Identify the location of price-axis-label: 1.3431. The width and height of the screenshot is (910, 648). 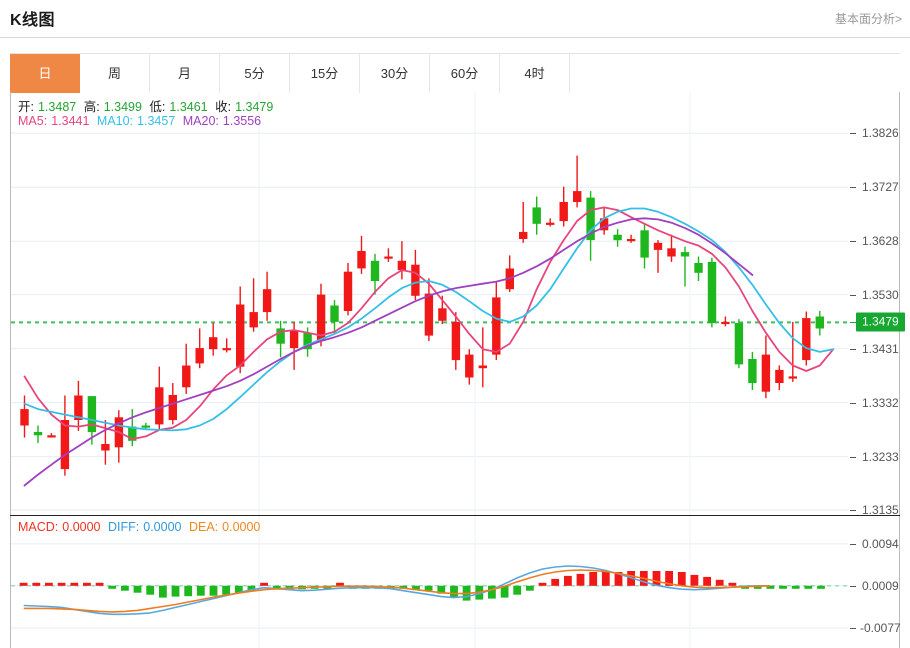
(880, 348).